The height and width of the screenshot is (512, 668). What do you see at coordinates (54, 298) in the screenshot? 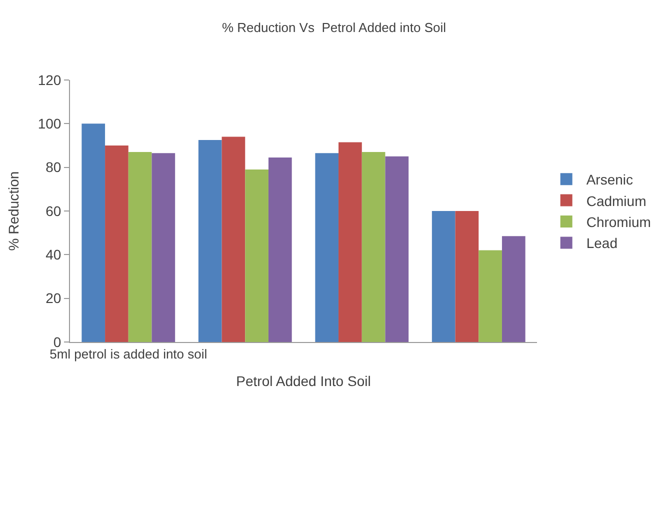
I see `y-tick-label: 20` at bounding box center [54, 298].